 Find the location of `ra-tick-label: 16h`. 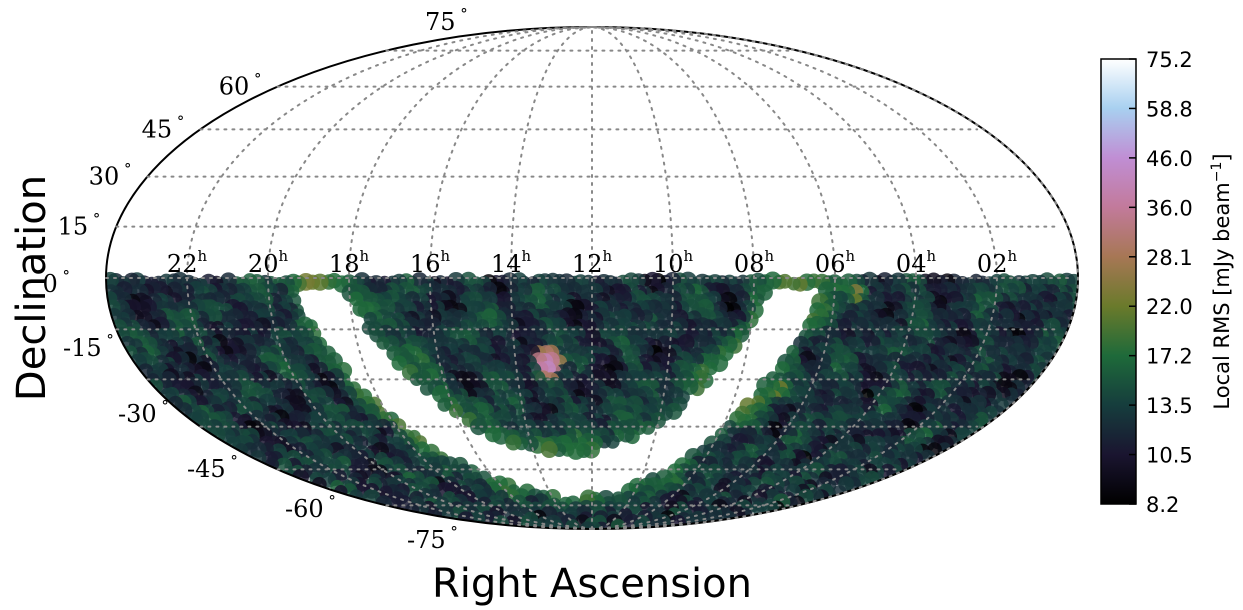

ra-tick-label: 16h is located at coordinates (430, 262).